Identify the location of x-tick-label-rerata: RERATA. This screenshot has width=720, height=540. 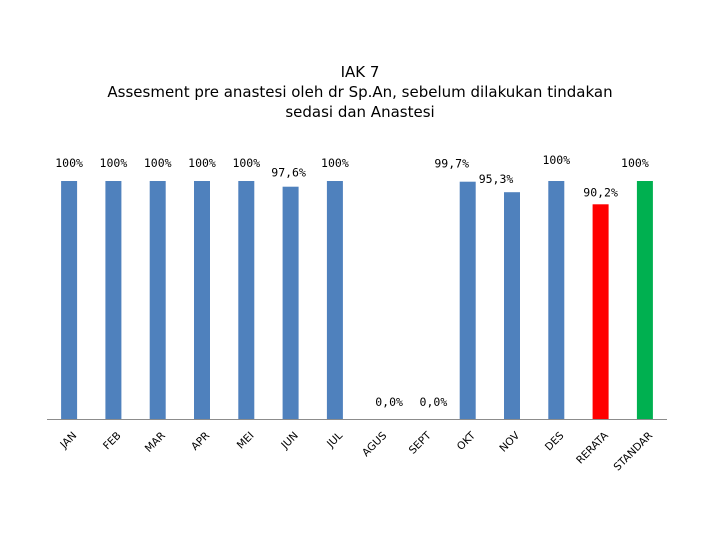
(592, 447).